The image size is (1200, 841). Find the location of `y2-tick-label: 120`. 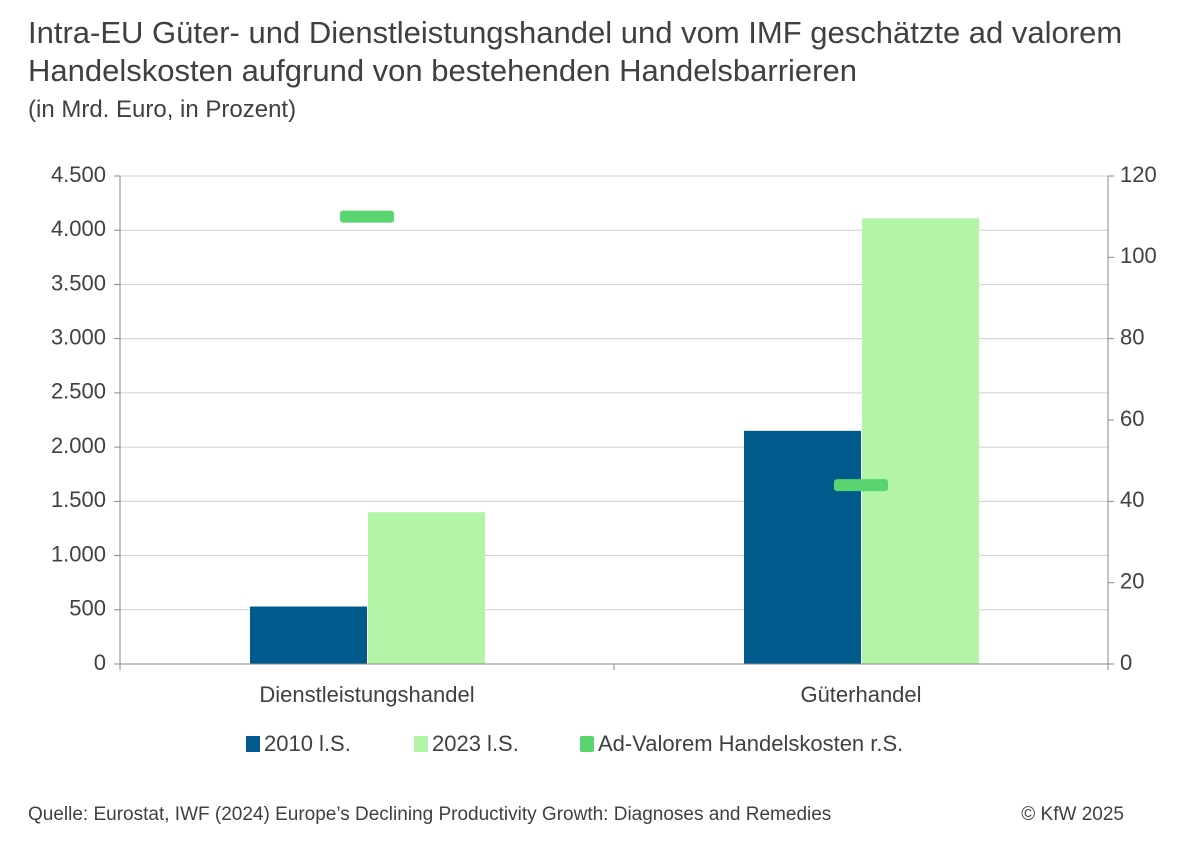

y2-tick-label: 120 is located at coordinates (1138, 174).